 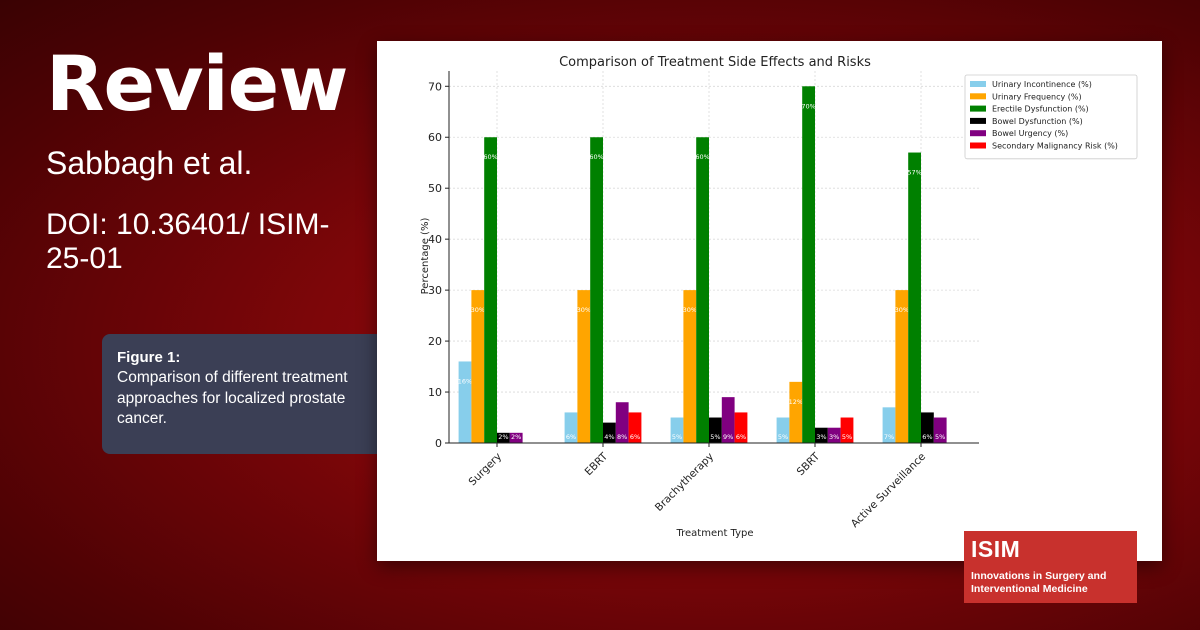 What do you see at coordinates (597, 464) in the screenshot?
I see `x-tick-label: EBRT` at bounding box center [597, 464].